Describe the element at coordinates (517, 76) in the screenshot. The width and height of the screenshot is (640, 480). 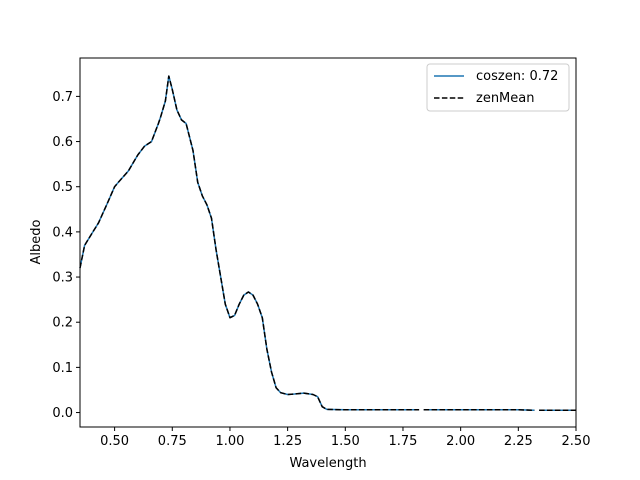
I see `legend-label-coszen: coszen: 0.72` at that location.